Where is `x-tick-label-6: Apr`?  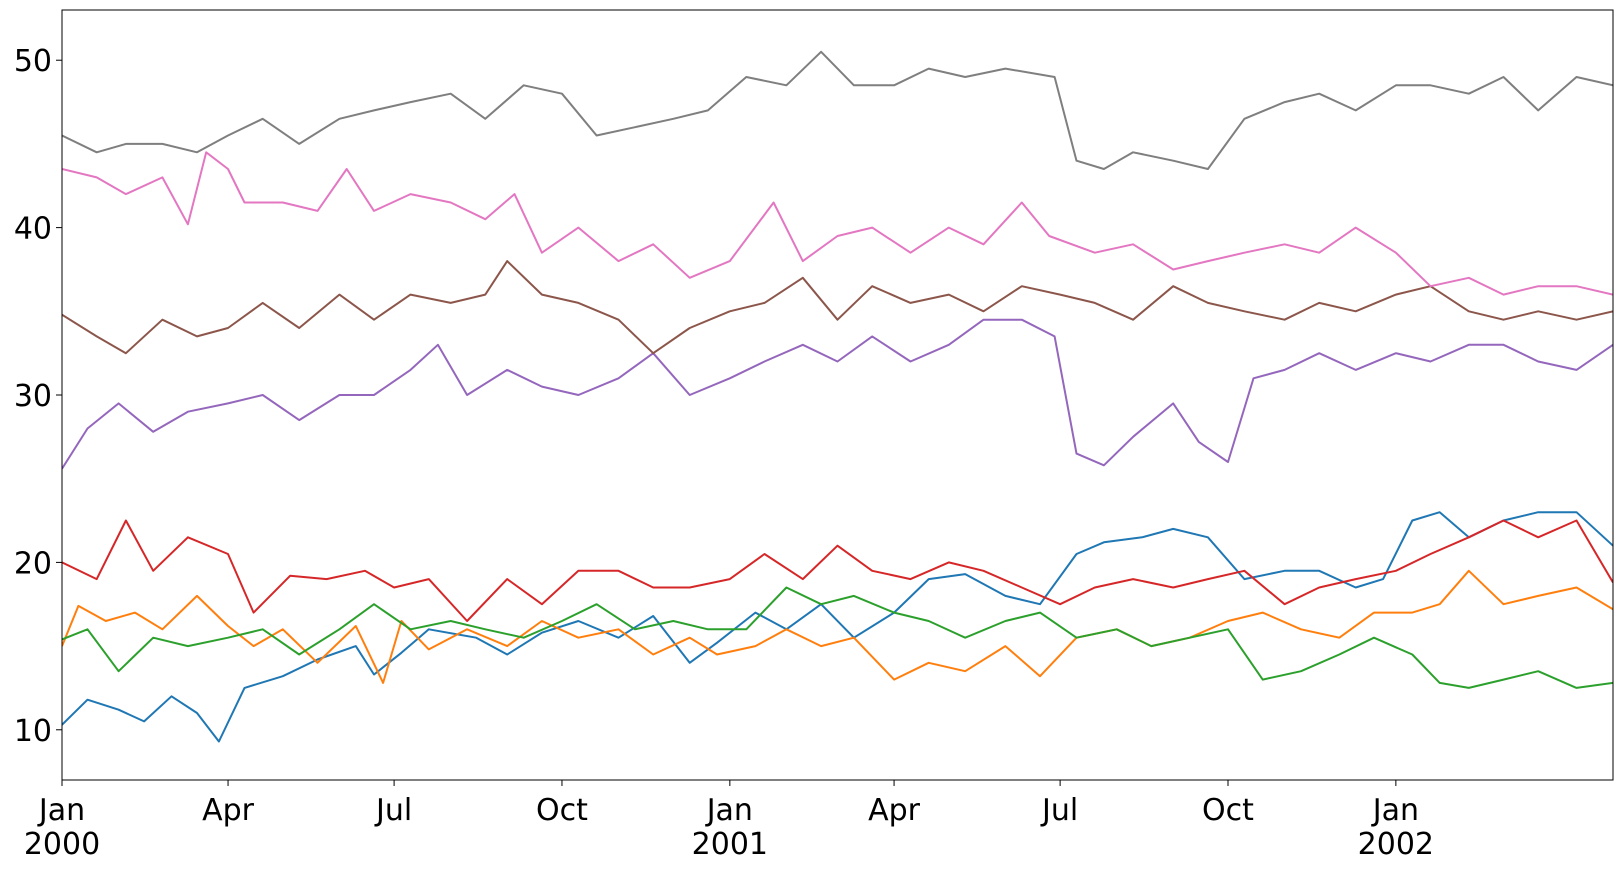
x-tick-label-6: Apr is located at coordinates (894, 810).